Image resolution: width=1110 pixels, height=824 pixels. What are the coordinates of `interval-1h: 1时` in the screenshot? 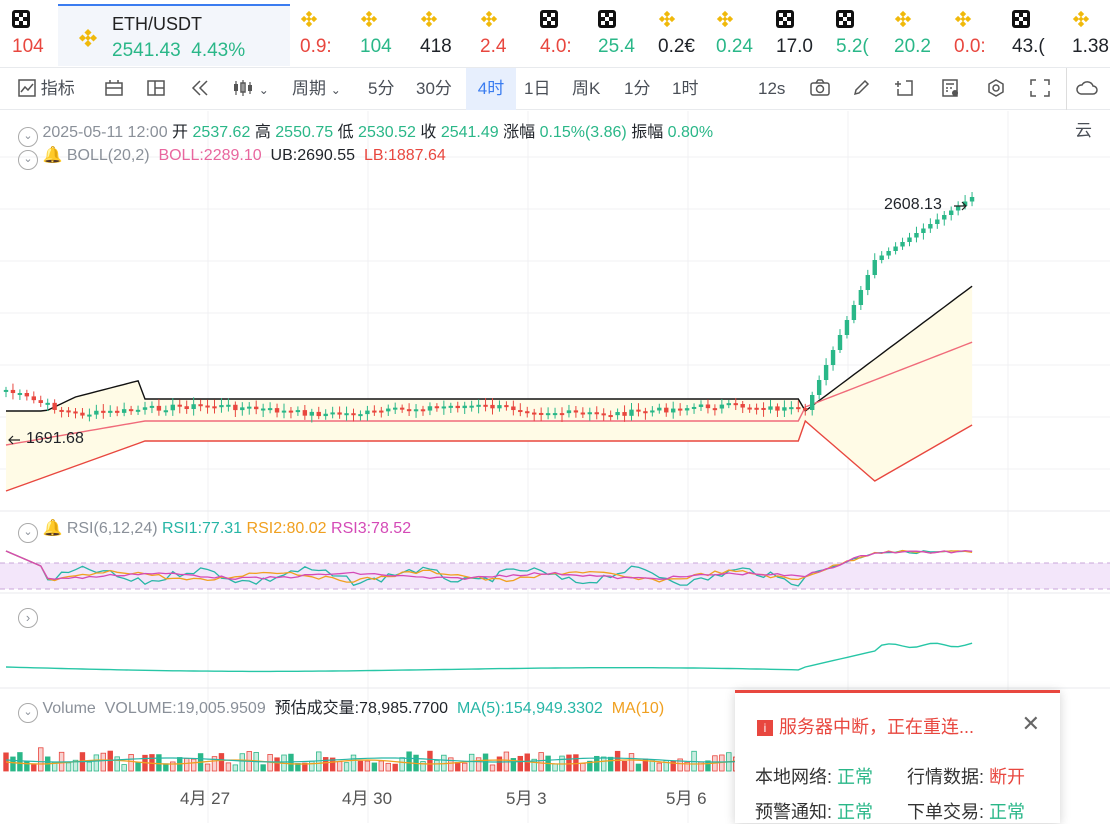 It's located at (685, 88).